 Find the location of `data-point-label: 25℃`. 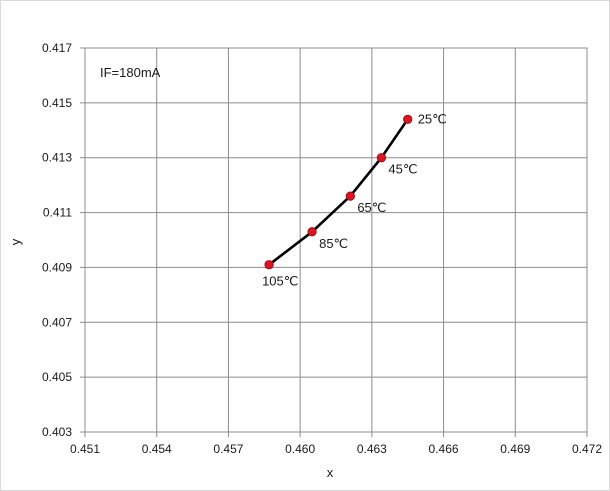

data-point-label: 25℃ is located at coordinates (432, 118).